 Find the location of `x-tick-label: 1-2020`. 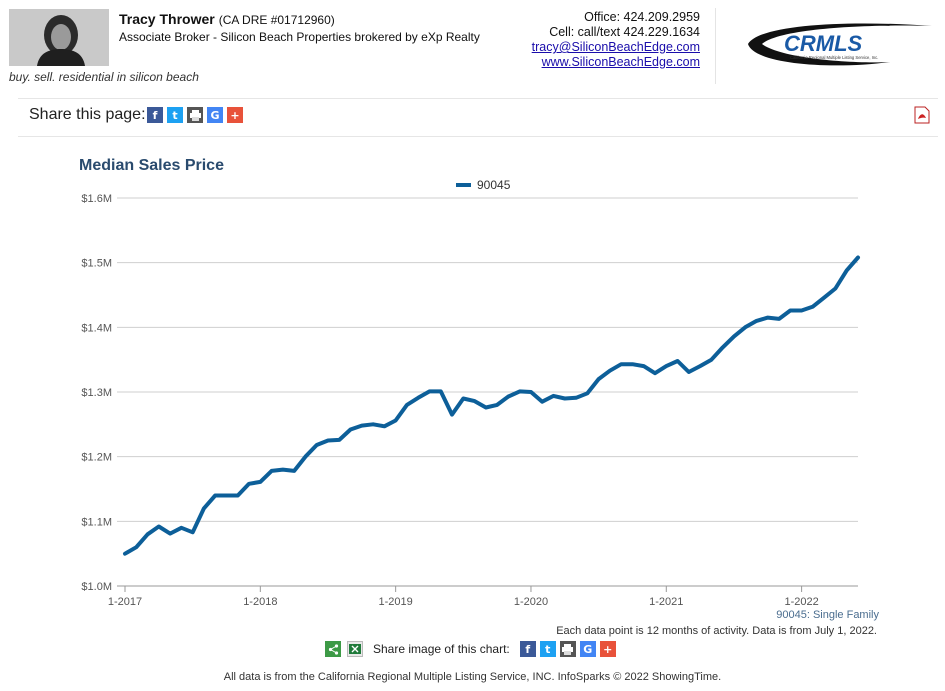

x-tick-label: 1-2020 is located at coordinates (531, 602).